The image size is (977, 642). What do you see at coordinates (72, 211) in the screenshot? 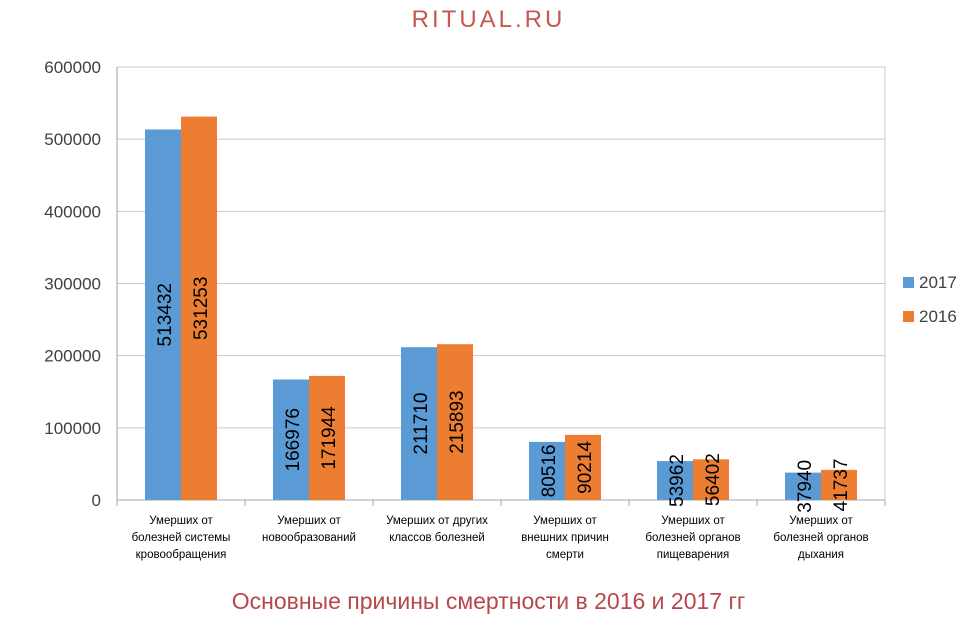
I see `y-tick-label: 400000` at bounding box center [72, 211].